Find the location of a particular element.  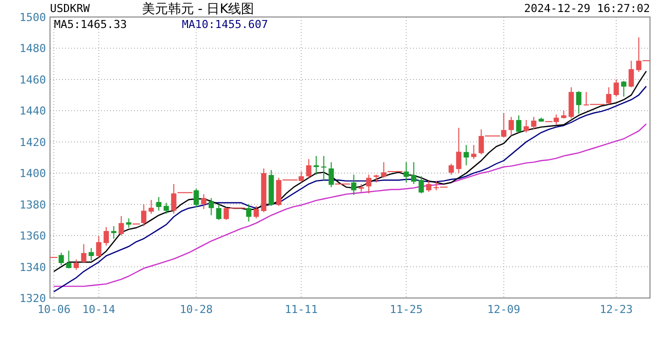

y-tick-label: 1500 is located at coordinates (33, 17).